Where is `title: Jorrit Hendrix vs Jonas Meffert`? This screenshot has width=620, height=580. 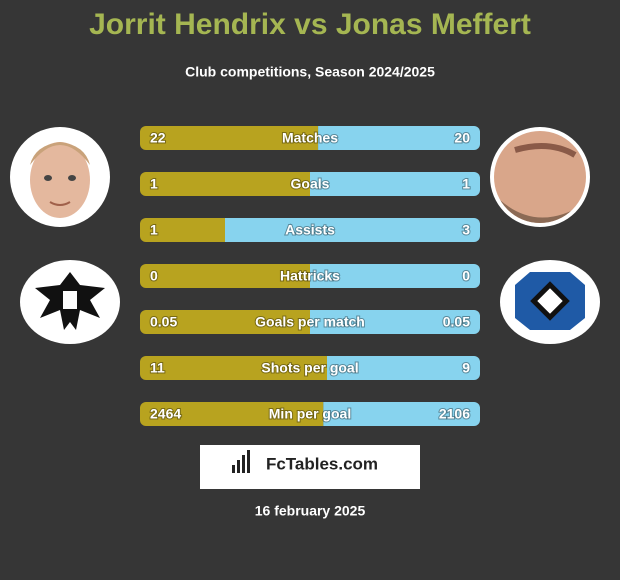
title: Jorrit Hendrix vs Jonas Meffert is located at coordinates (310, 24).